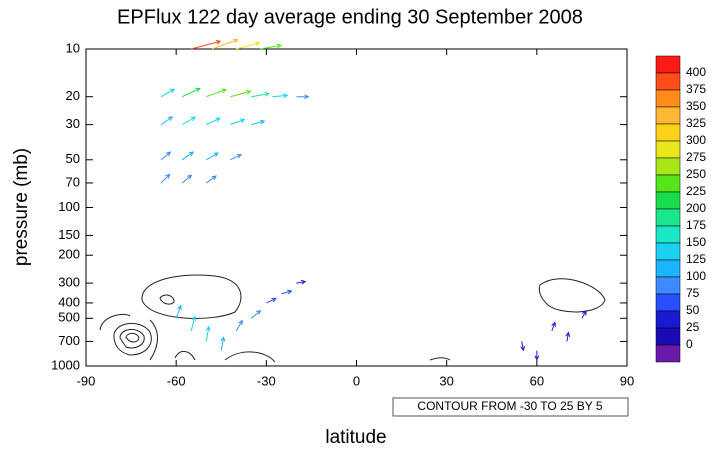 Image resolution: width=716 pixels, height=459 pixels. I want to click on colorbar-label: 25, so click(693, 327).